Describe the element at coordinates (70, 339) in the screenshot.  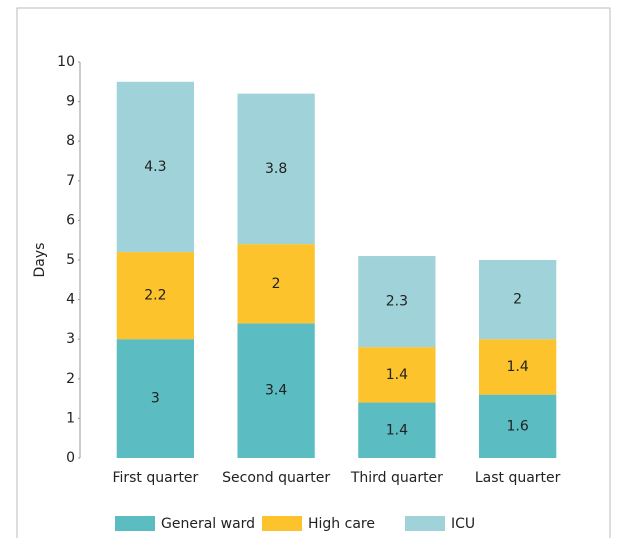
I see `y-tick-label: 3` at that location.